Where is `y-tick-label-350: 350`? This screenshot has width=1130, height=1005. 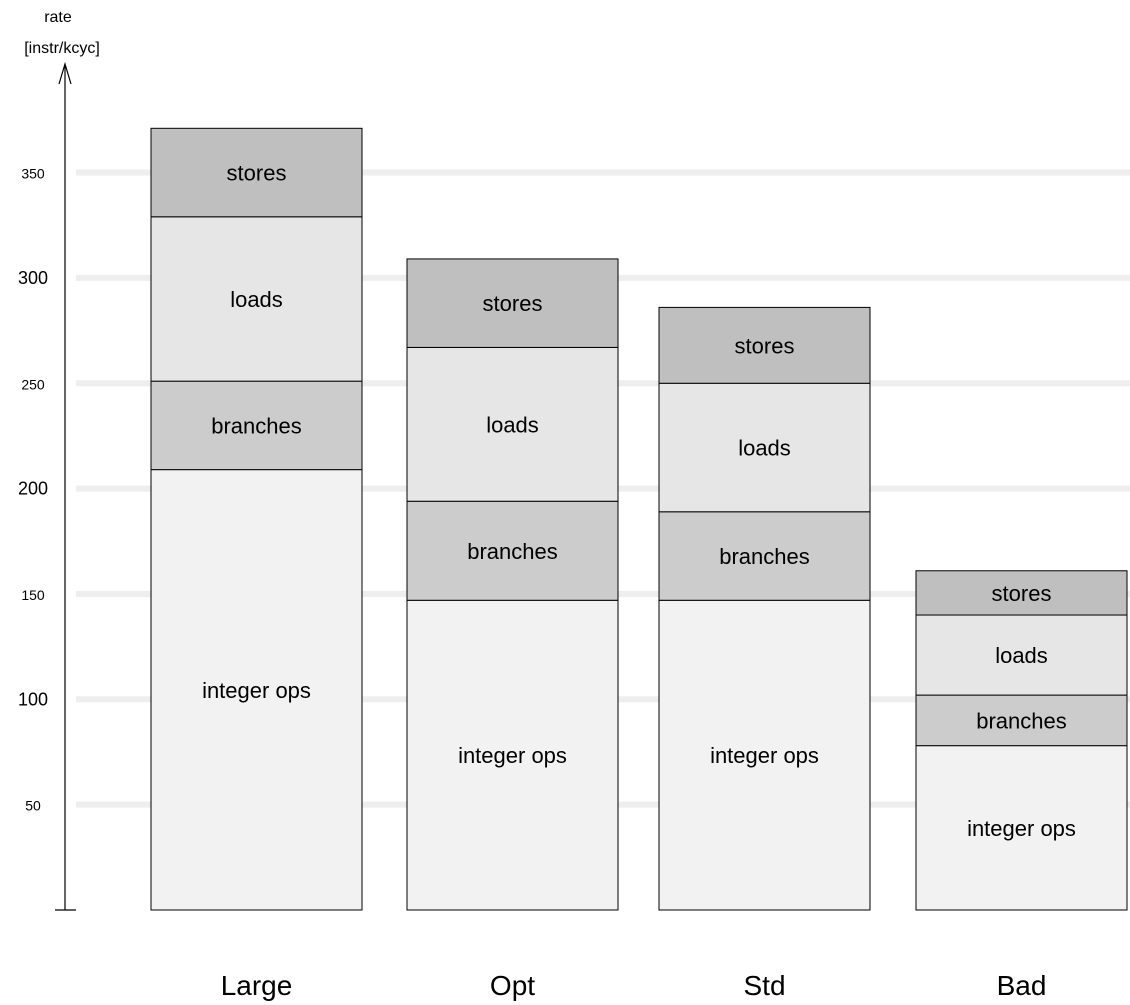
y-tick-label-350: 350 is located at coordinates (33, 174).